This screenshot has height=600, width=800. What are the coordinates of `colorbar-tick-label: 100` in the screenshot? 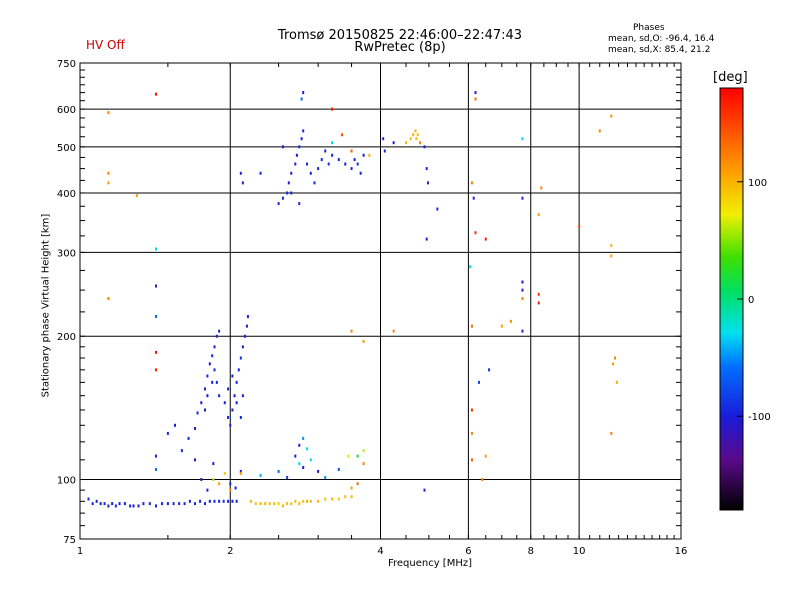 It's located at (757, 183).